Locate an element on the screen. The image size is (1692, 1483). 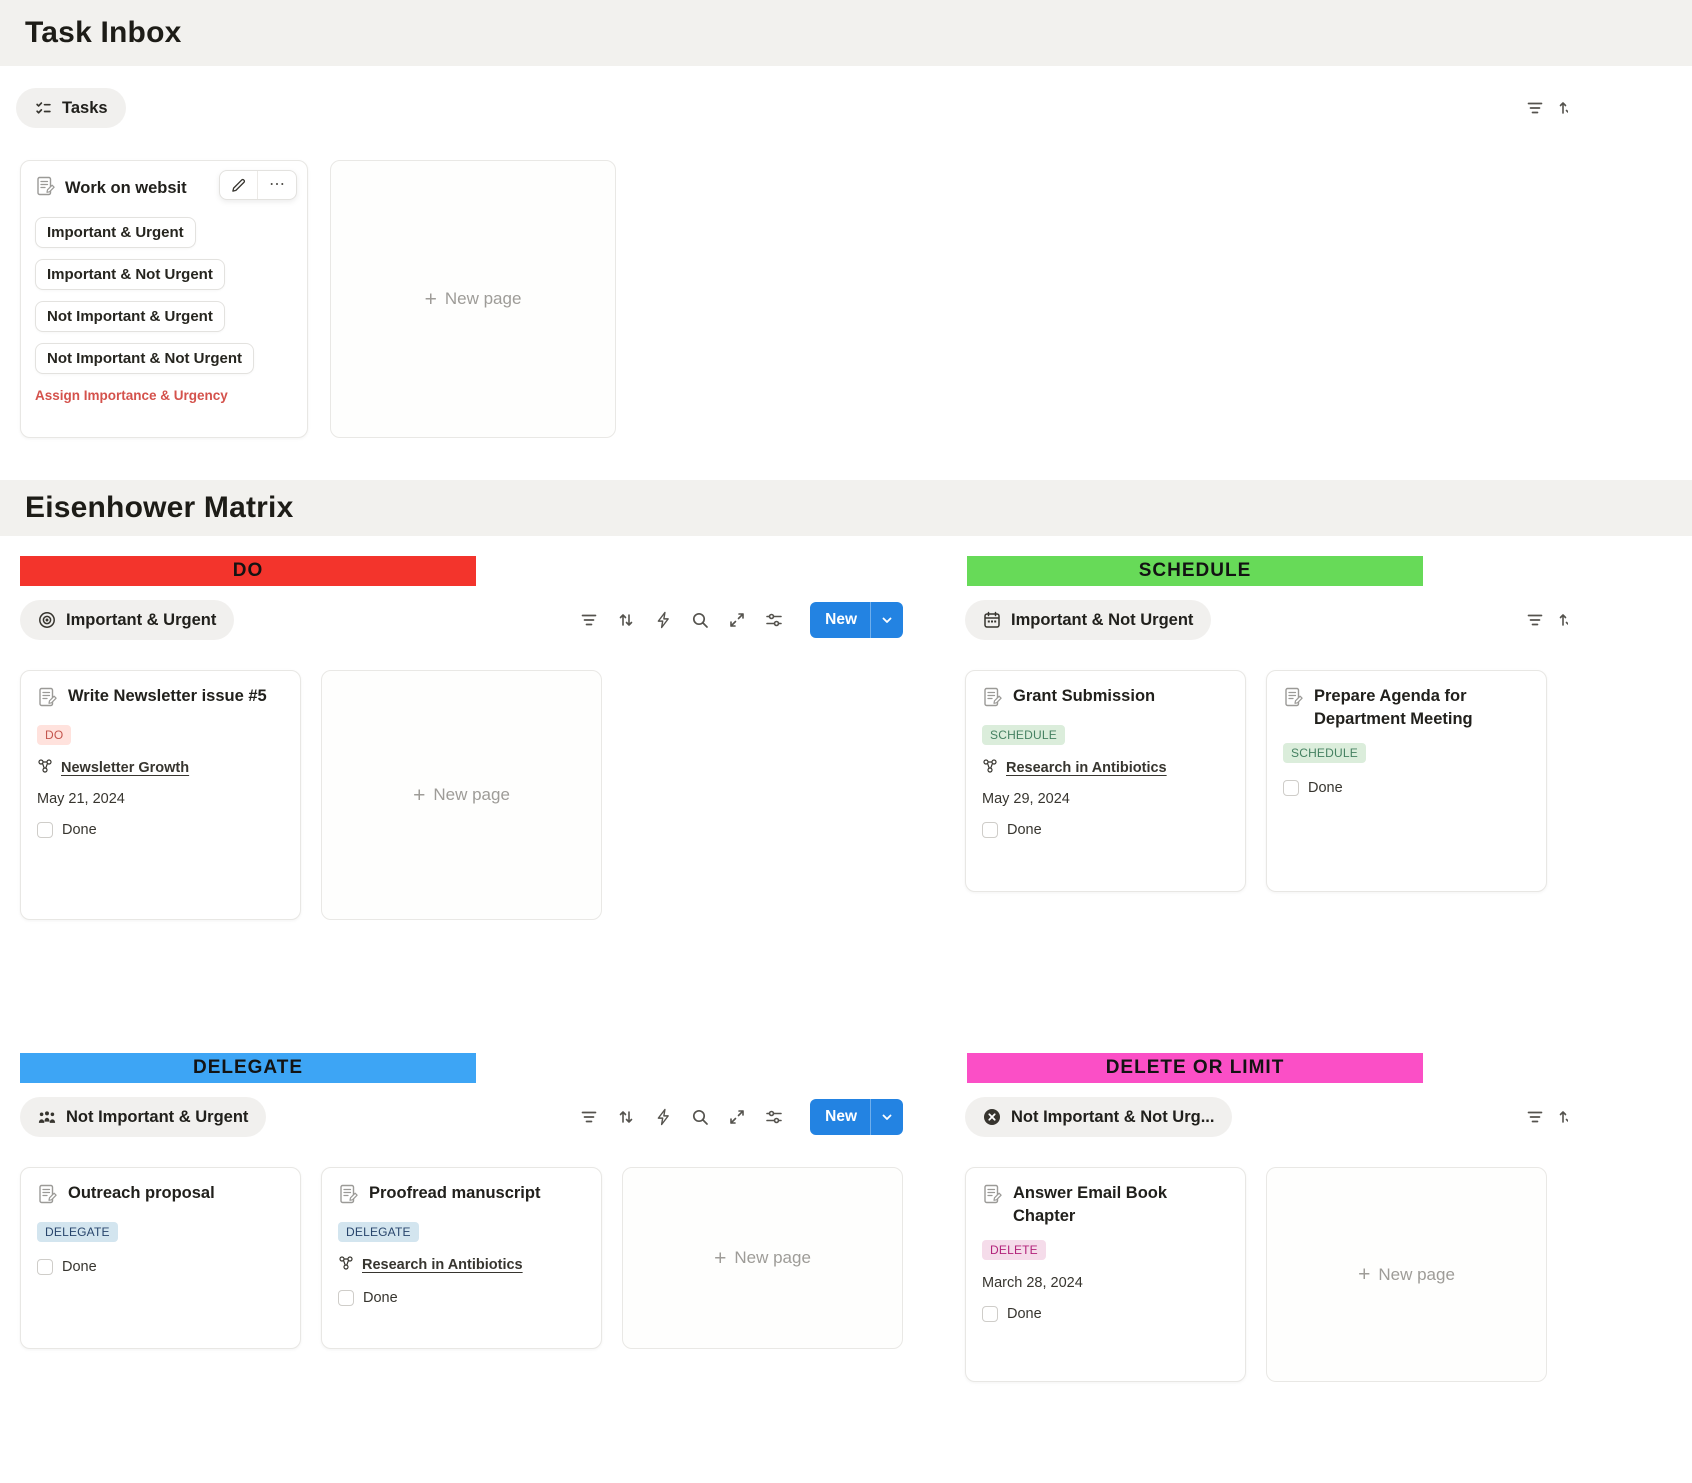
eisenhower-matrix-title: Eisenhower Matrix is located at coordinates (159, 507).